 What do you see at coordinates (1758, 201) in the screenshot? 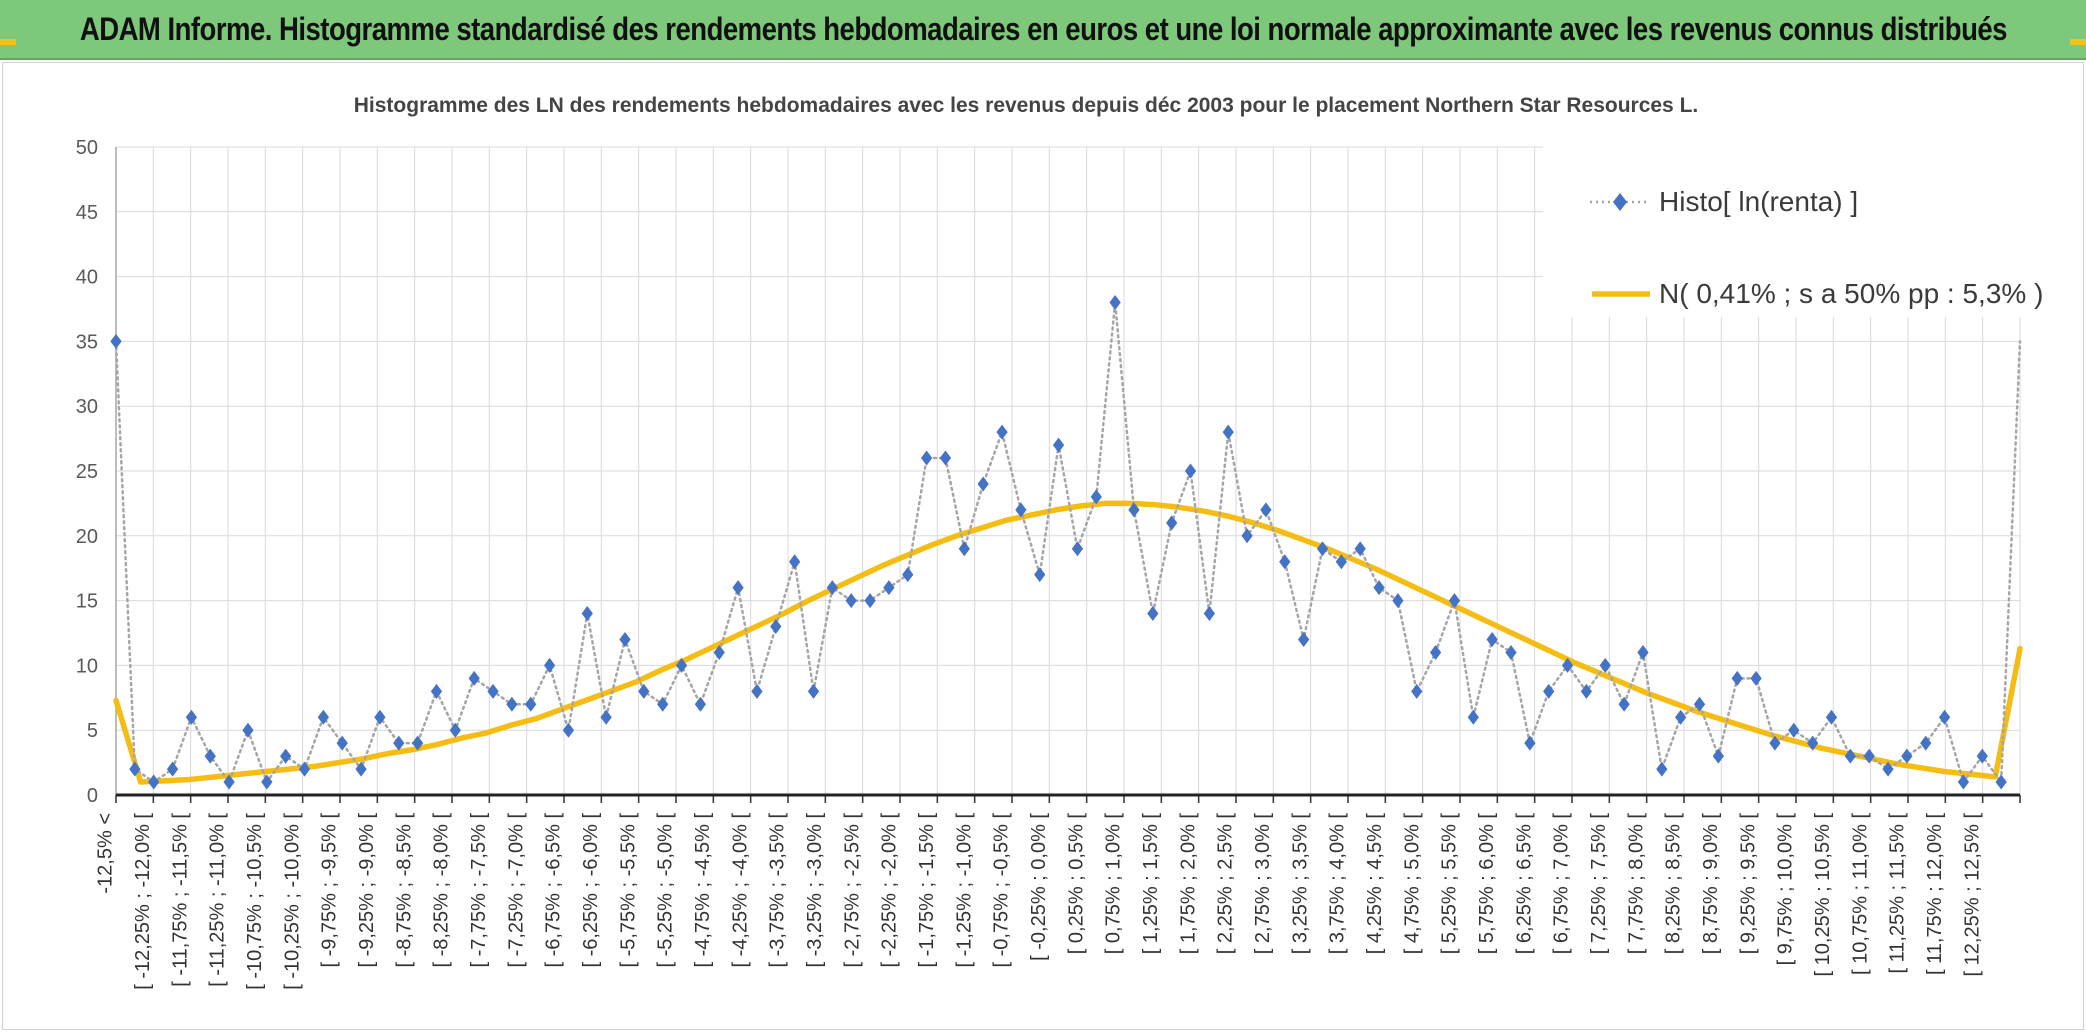
I see `legend-label-histogram: Histo[ ln(renta) ]` at bounding box center [1758, 201].